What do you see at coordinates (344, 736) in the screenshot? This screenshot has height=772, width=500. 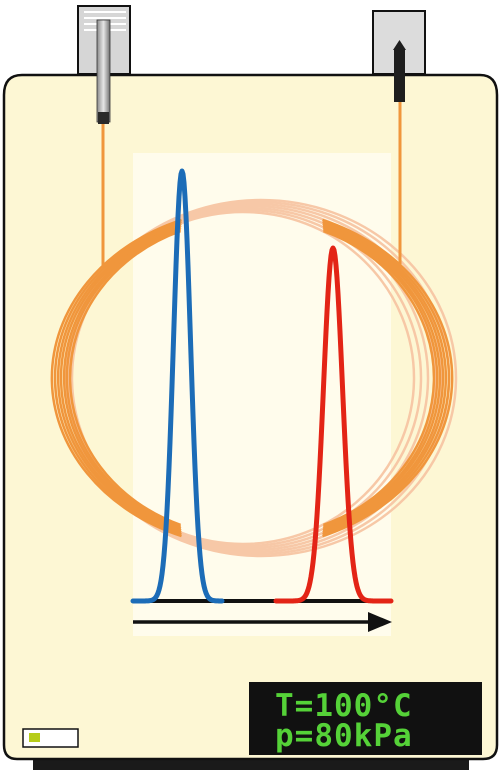 I see `pressure-readout: p=80kPa` at bounding box center [344, 736].